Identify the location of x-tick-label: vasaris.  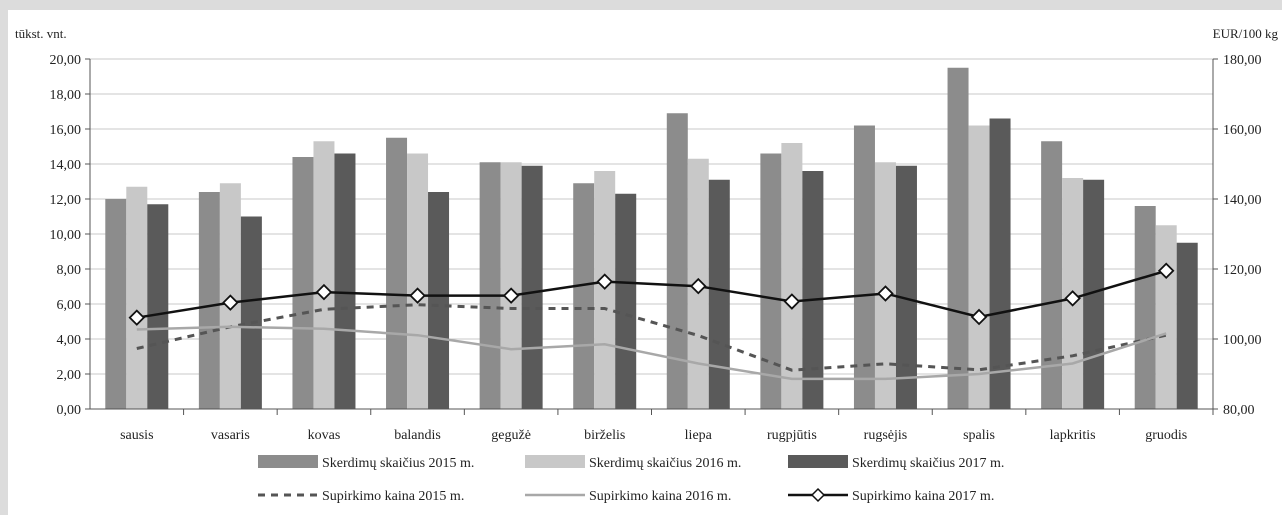
(230, 435).